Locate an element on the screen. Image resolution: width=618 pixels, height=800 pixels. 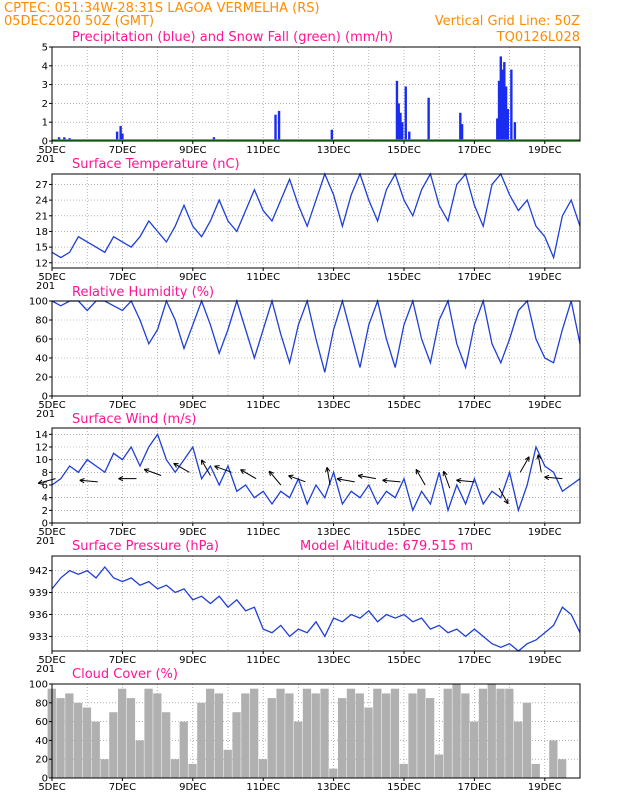
wind-y-tick-label: 8 is located at coordinates (45, 473).